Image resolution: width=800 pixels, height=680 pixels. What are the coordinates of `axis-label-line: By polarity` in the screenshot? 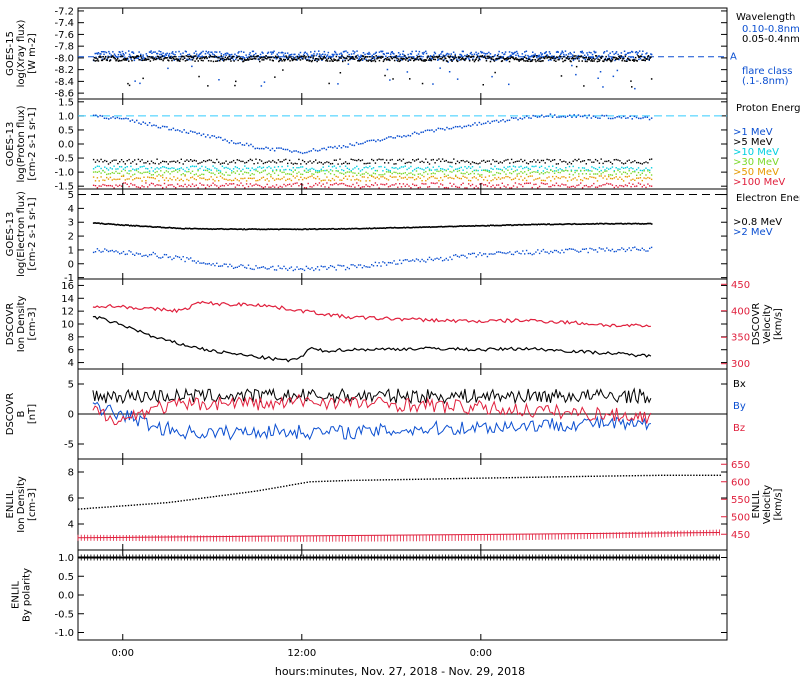 It's located at (27, 595).